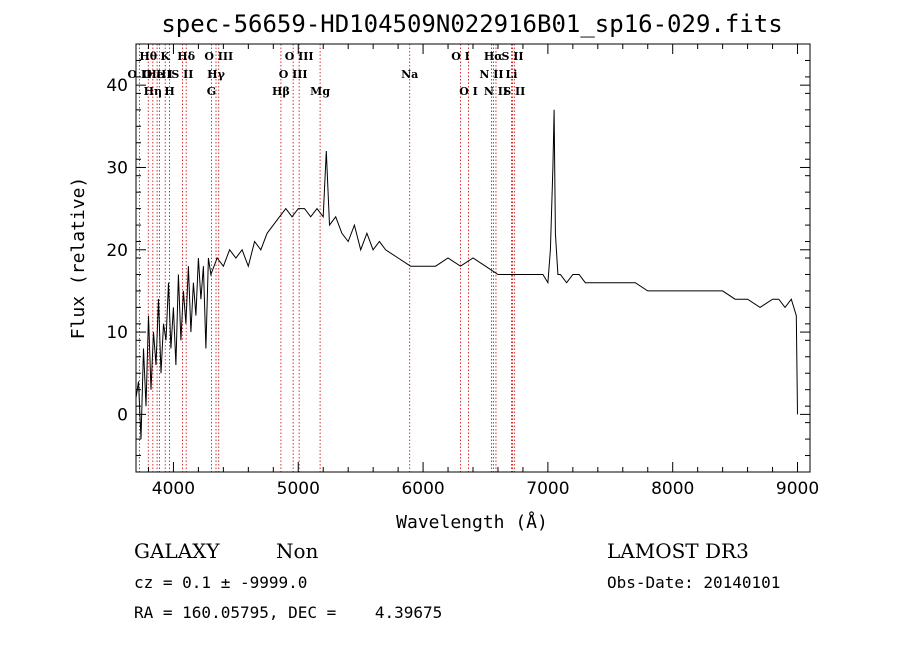 The image size is (900, 649). Describe the element at coordinates (797, 489) in the screenshot. I see `x-tick-label-5: 9000` at that location.